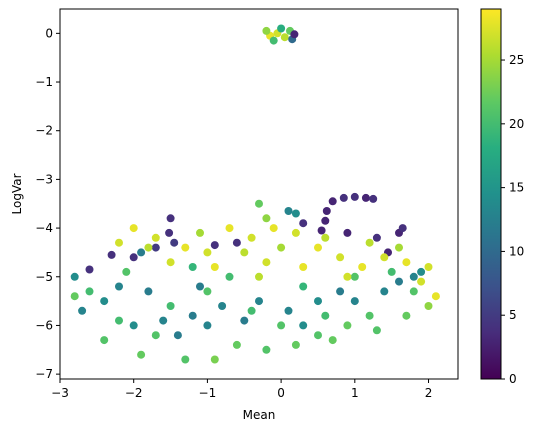  Describe the element at coordinates (44, 131) in the screenshot. I see `y-tick-label: −2` at that location.